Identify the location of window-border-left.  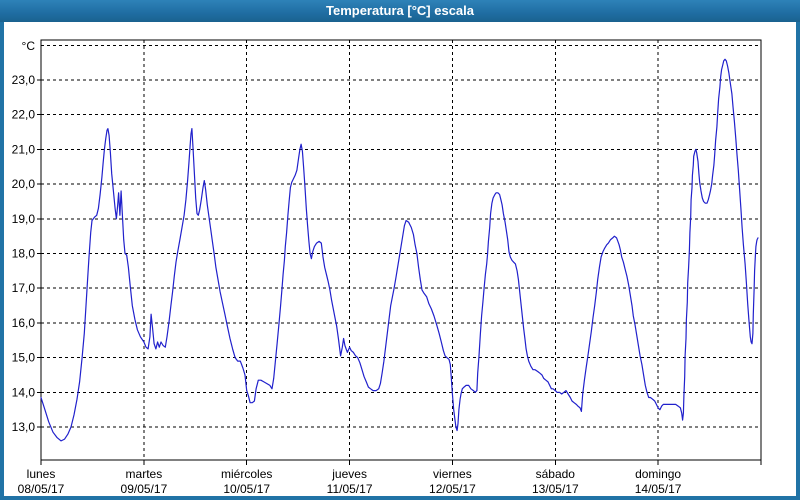
(2, 261).